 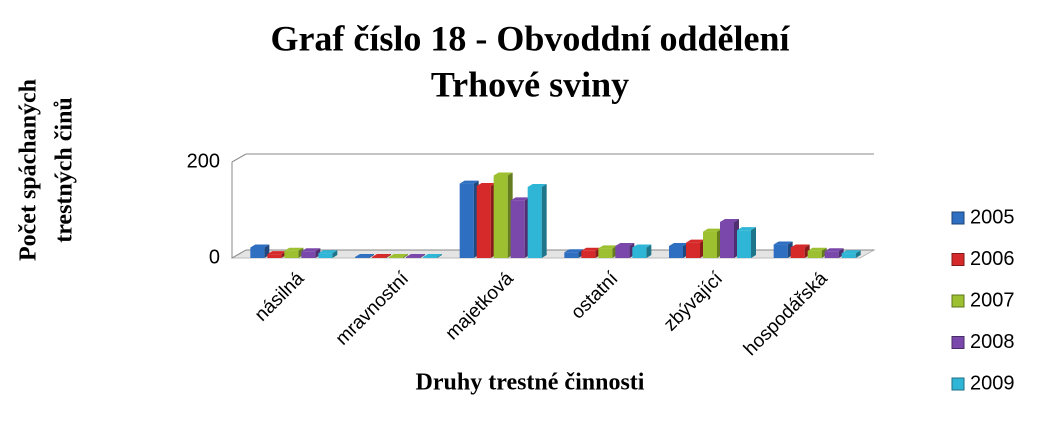 What do you see at coordinates (595, 296) in the screenshot?
I see `x-tick-label: ostatní` at bounding box center [595, 296].